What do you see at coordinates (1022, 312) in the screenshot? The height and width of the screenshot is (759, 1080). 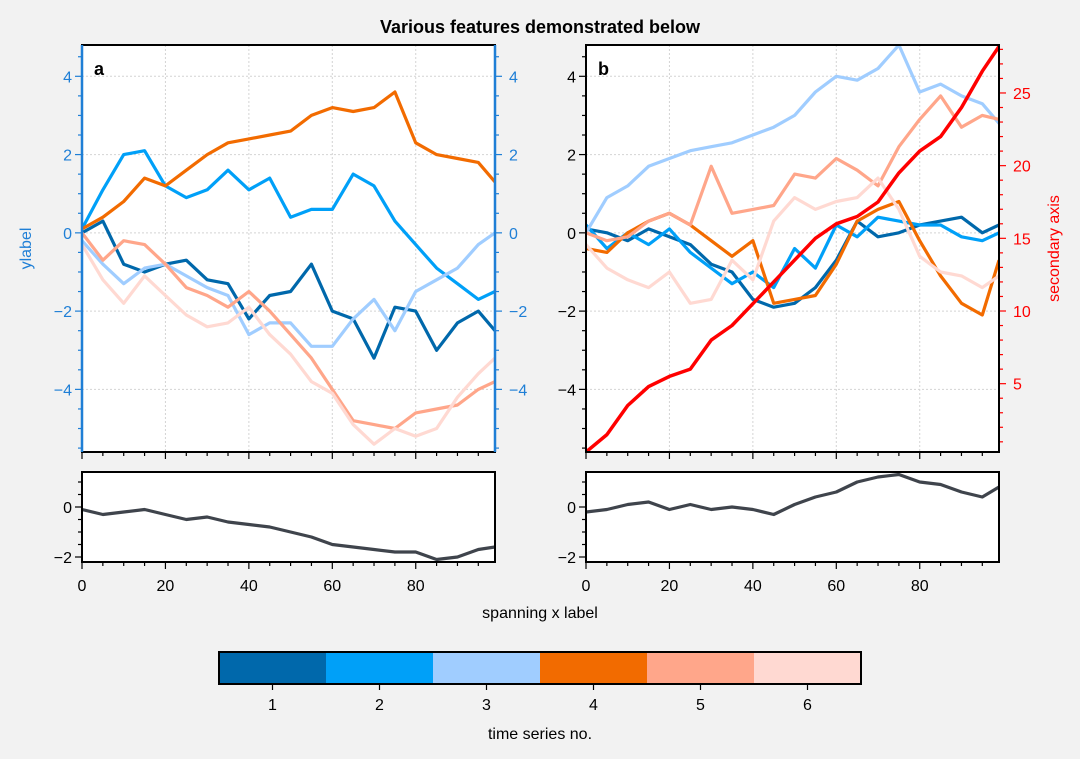 I see `secondary-tick-label: 10` at bounding box center [1022, 312].